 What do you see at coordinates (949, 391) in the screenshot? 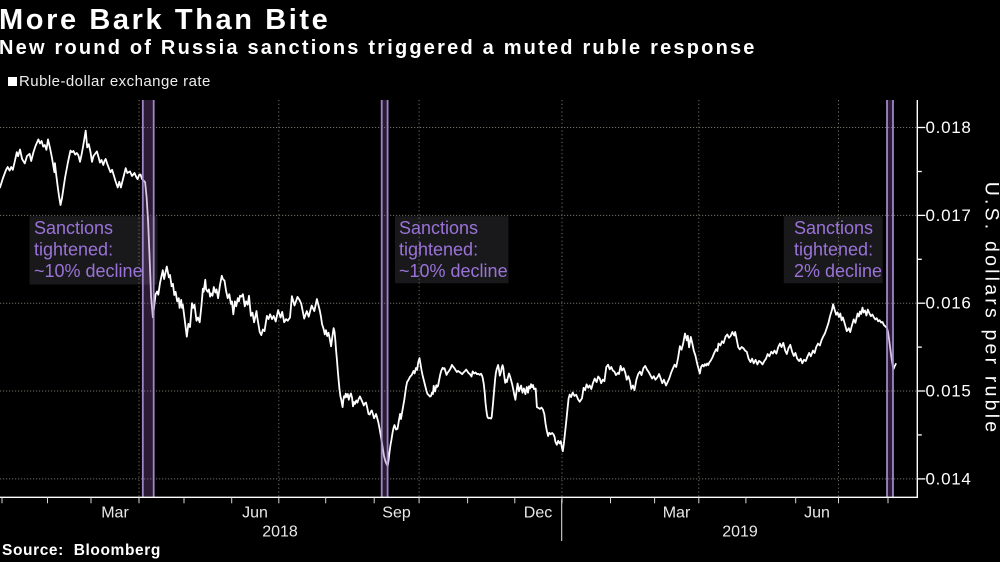
I see `svg-text: 0.015` at bounding box center [949, 391].